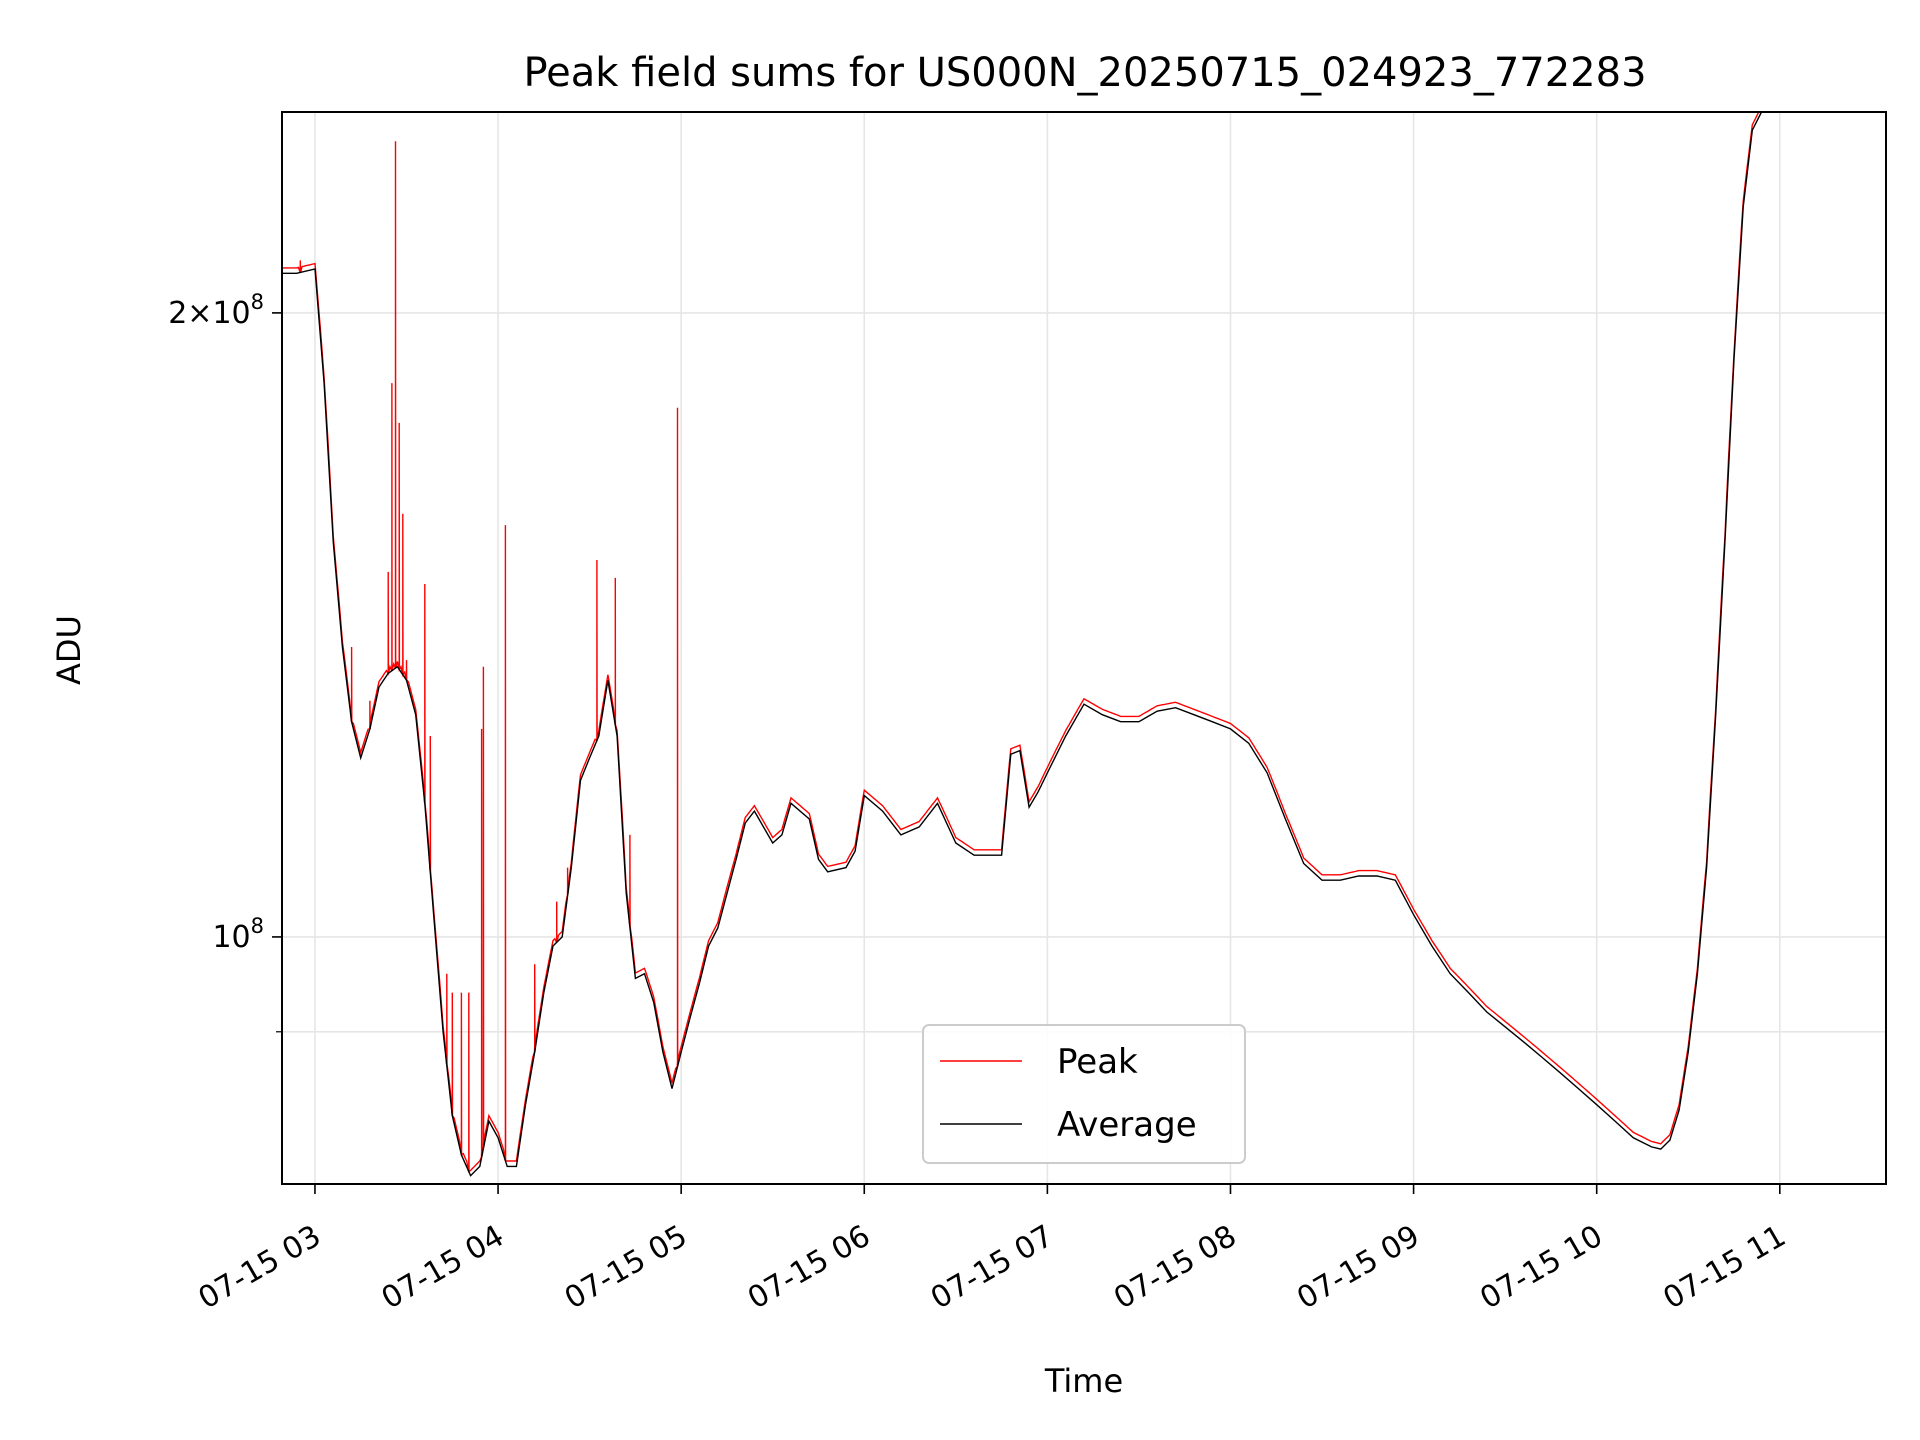 The width and height of the screenshot is (1920, 1440). What do you see at coordinates (225, 661) in the screenshot?
I see `y-axis-ticks: 108 2×108` at bounding box center [225, 661].